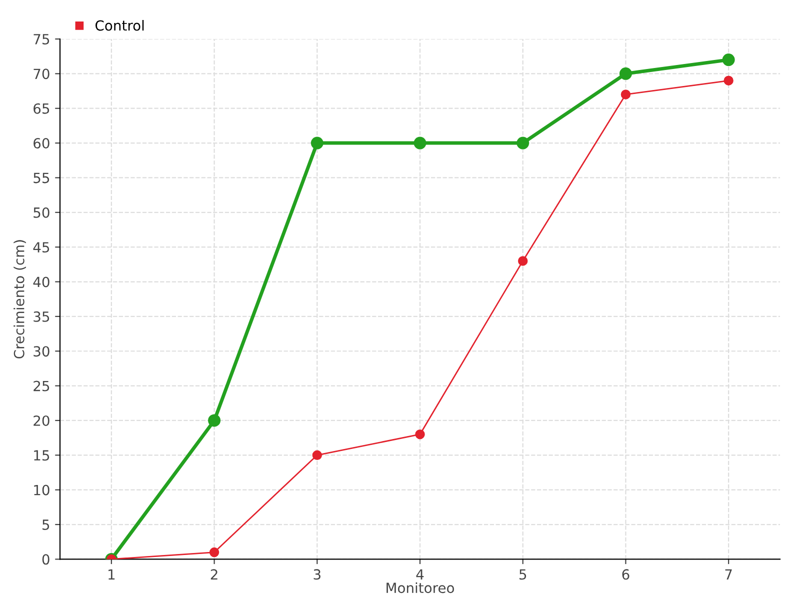  Describe the element at coordinates (42, 143) in the screenshot. I see `y-tick-label: 60` at that location.